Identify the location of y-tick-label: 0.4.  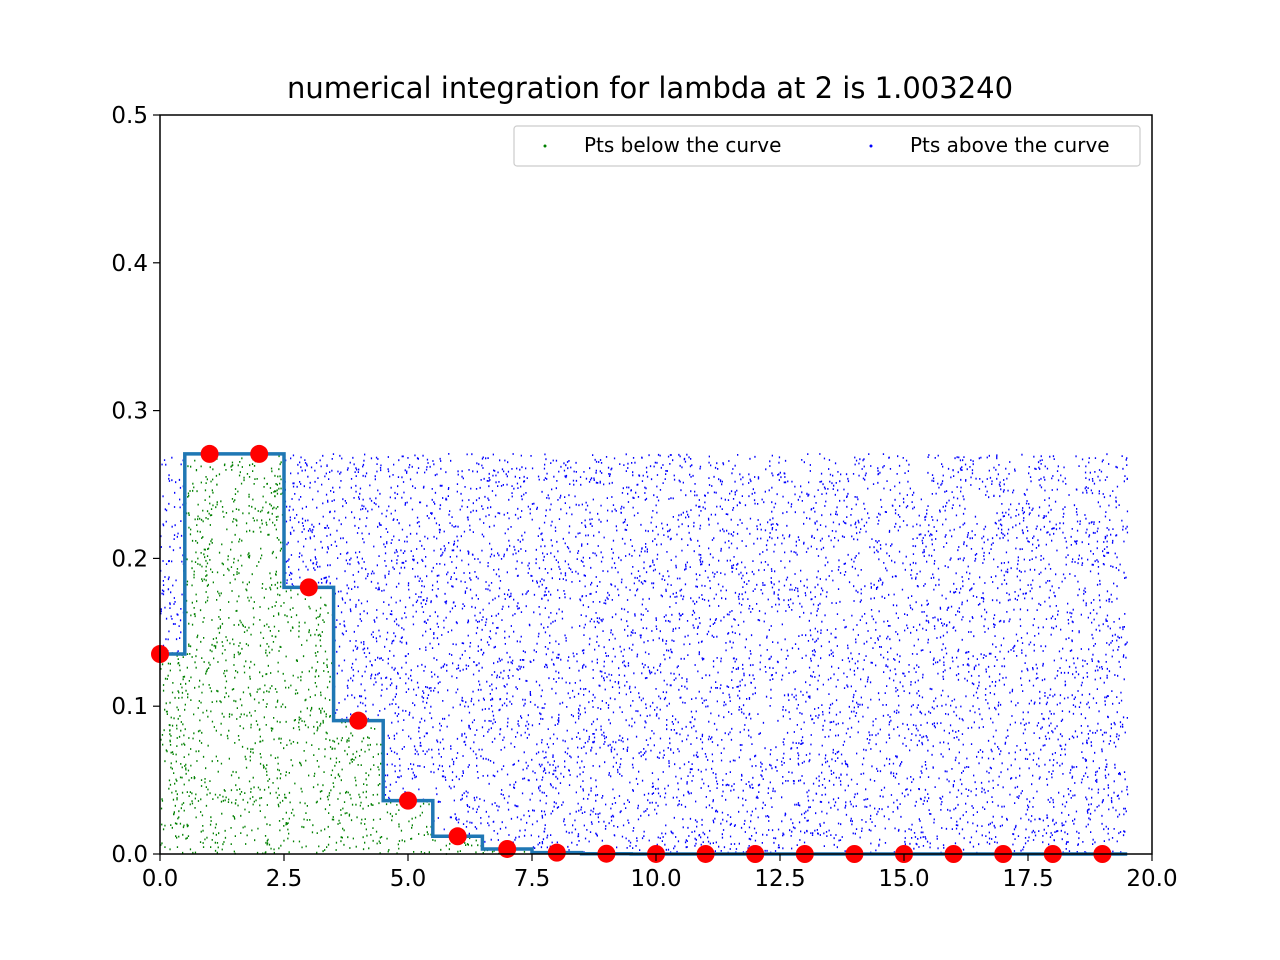
(129, 264).